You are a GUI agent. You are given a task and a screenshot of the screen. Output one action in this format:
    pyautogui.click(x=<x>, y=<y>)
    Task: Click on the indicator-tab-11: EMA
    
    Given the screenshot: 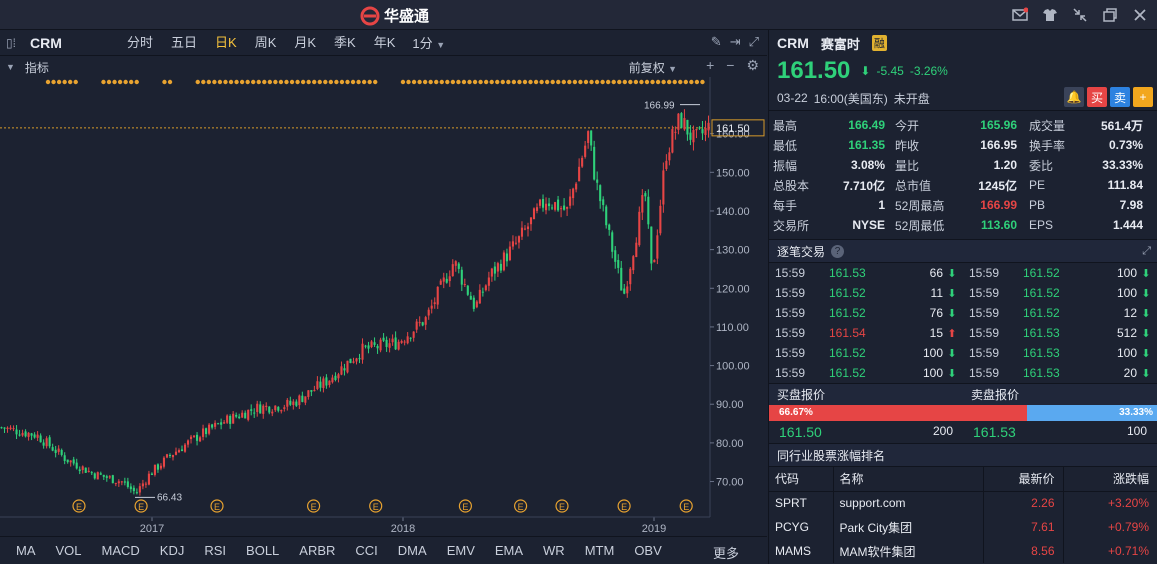 What is the action you would take?
    pyautogui.click(x=509, y=550)
    